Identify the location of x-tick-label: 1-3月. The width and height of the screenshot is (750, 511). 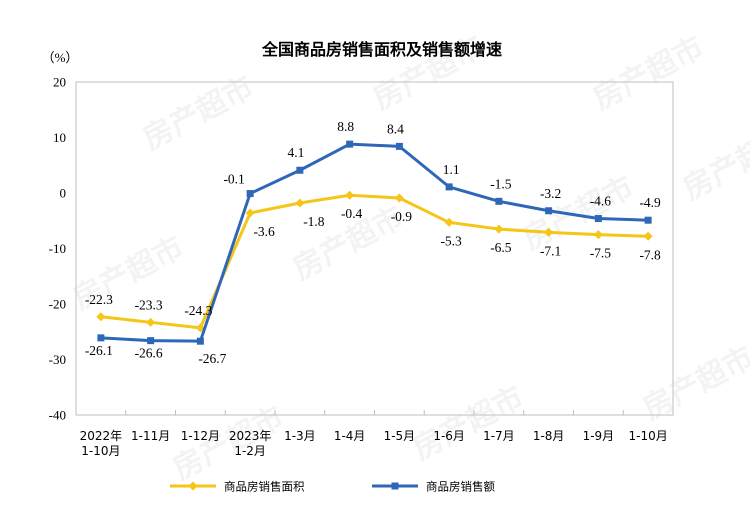
(300, 436).